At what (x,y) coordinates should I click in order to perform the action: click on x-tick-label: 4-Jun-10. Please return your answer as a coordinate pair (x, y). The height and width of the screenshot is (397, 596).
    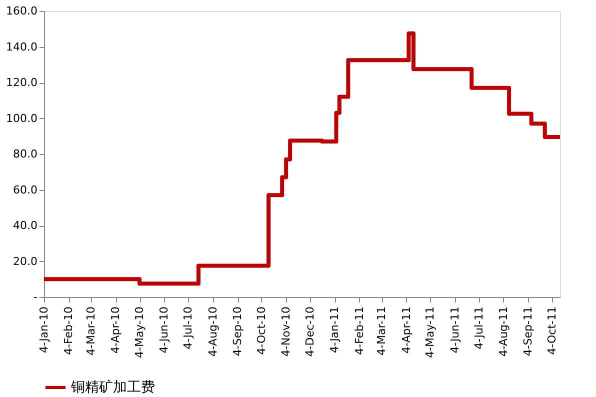
    Looking at the image, I should click on (164, 330).